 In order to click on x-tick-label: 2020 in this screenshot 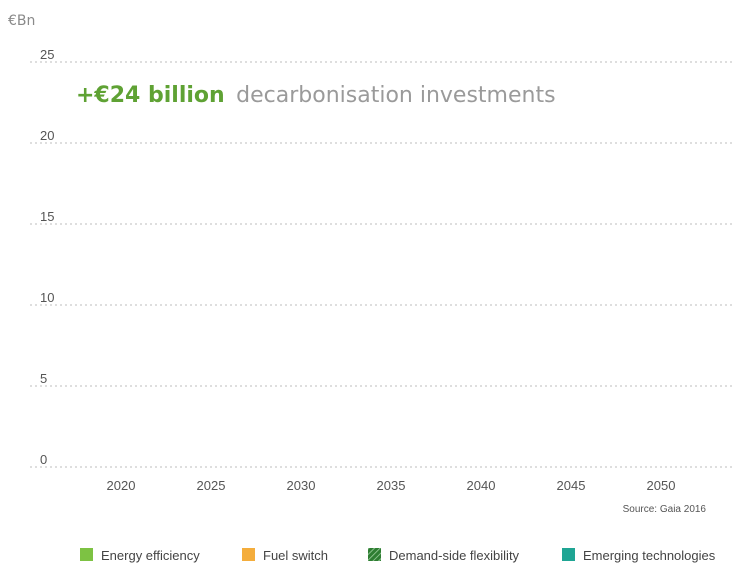, I will do `click(121, 485)`.